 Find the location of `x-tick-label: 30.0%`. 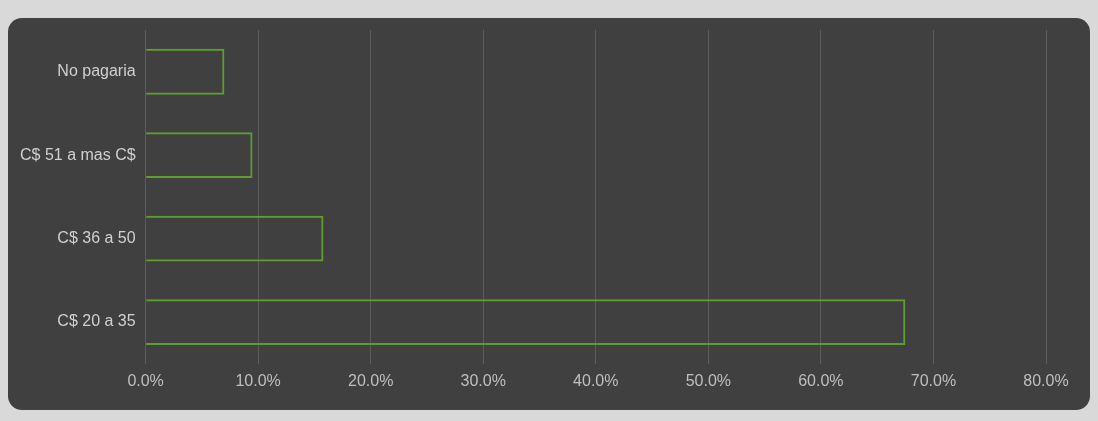

x-tick-label: 30.0% is located at coordinates (483, 380).